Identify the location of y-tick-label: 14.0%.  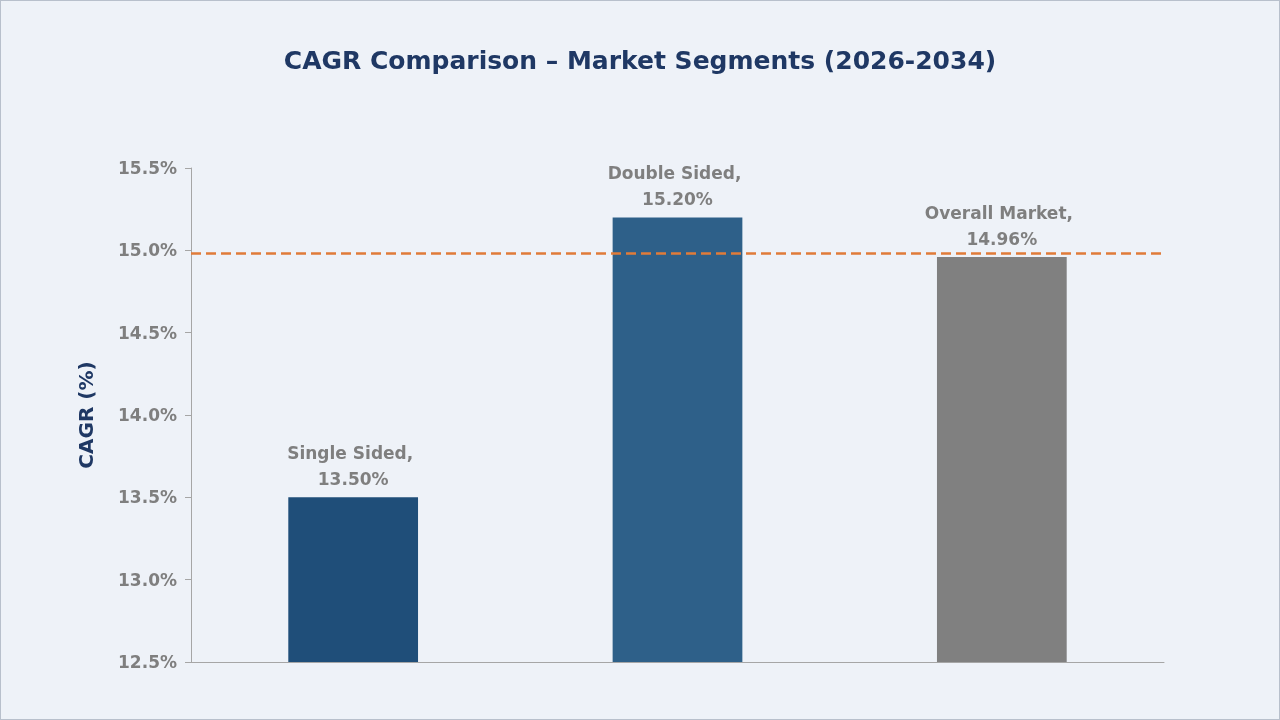
(147, 415).